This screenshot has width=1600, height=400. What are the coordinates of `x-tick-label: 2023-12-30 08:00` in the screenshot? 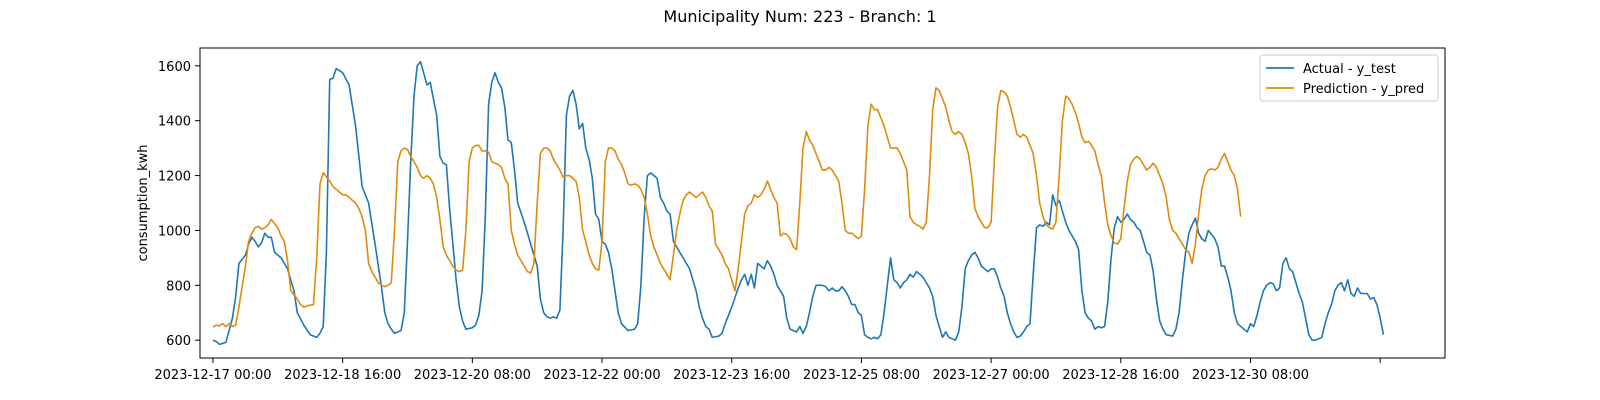 It's located at (1250, 375).